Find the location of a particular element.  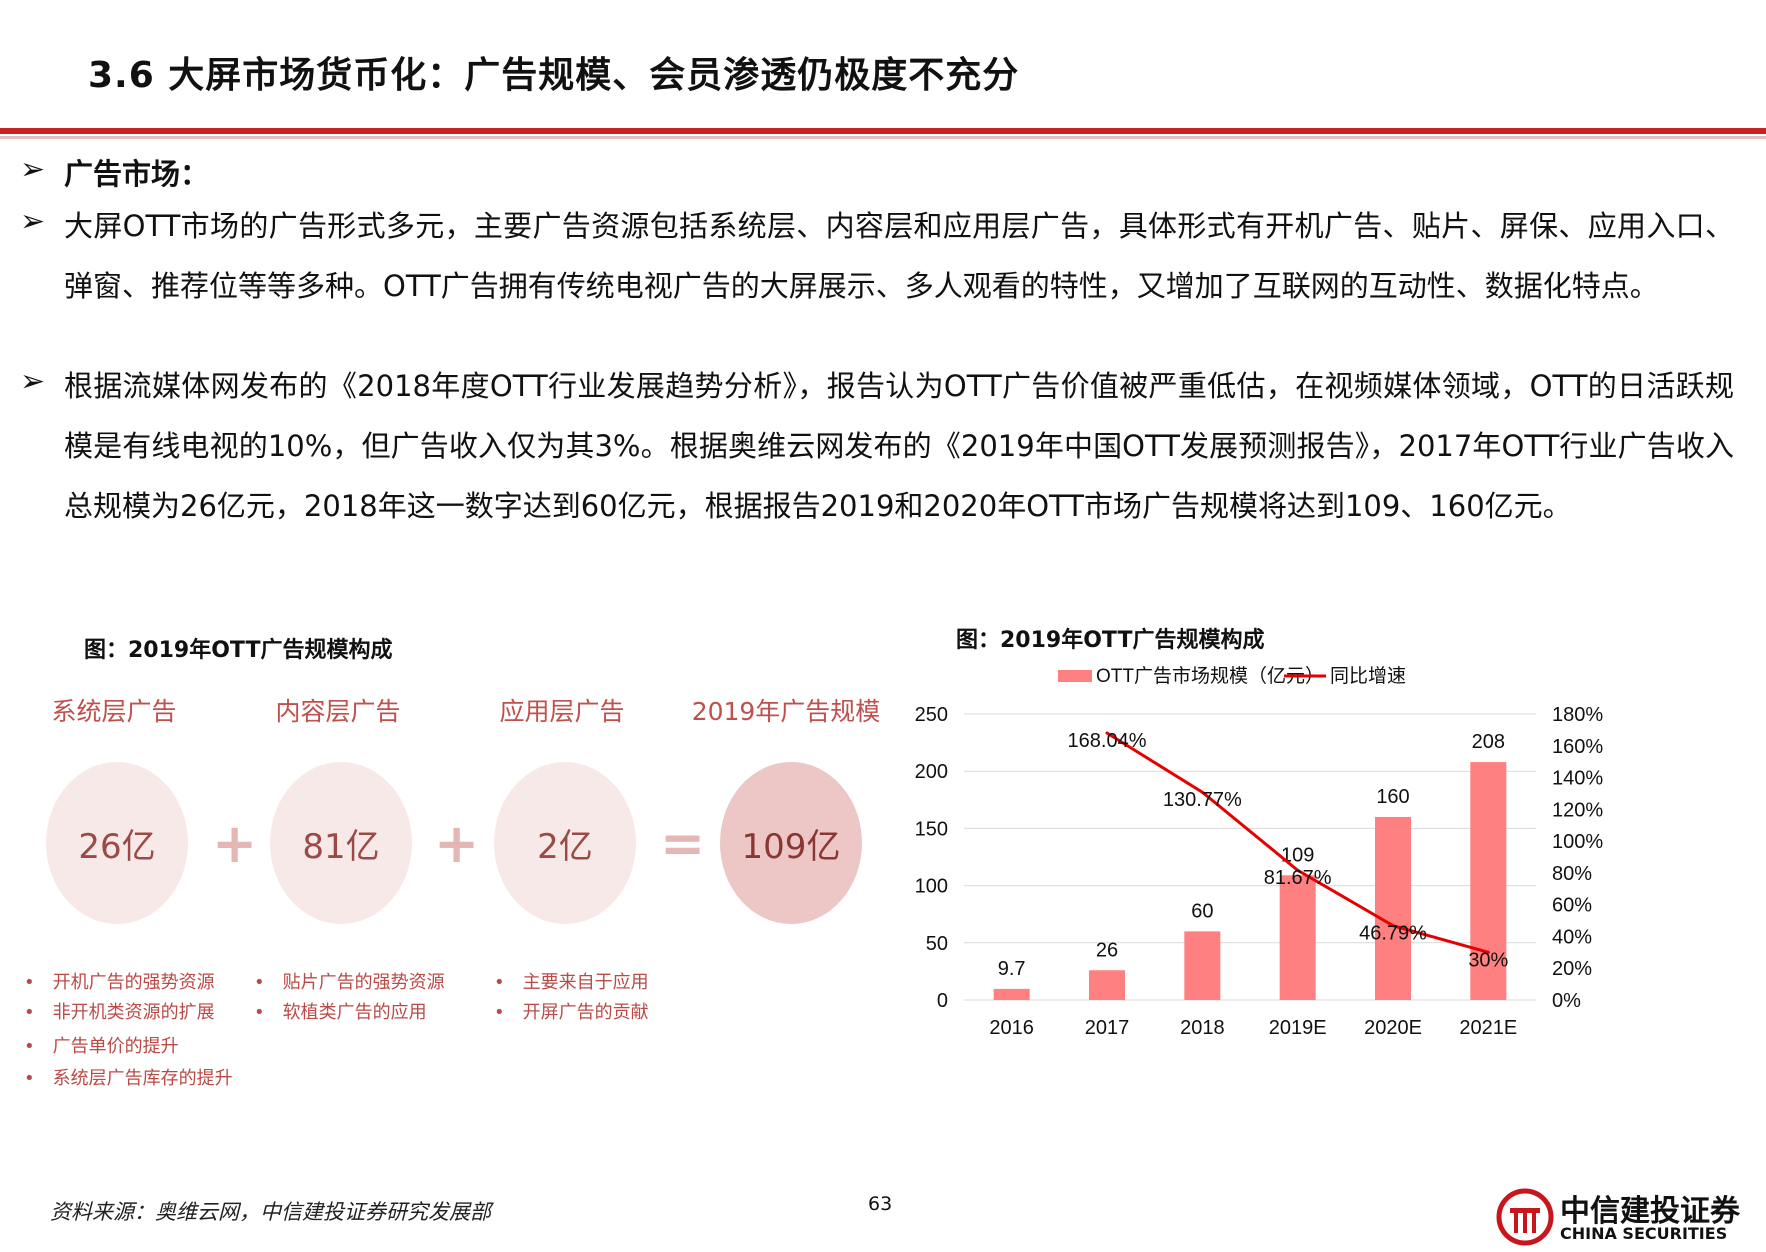

bar-value-label: 208 is located at coordinates (1488, 742).